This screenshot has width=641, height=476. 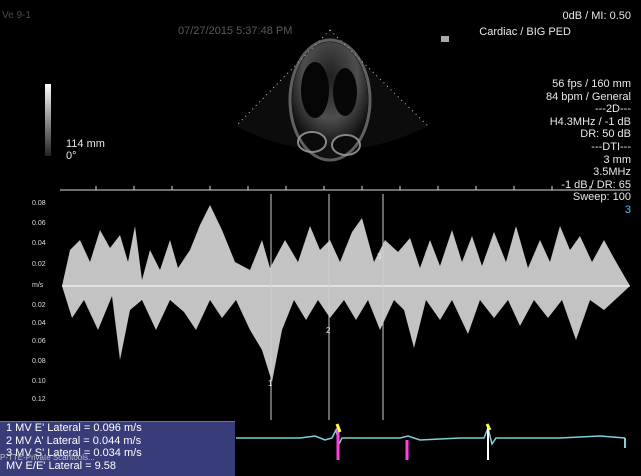 I want to click on depth-readout: 114 mm 0°, so click(x=85, y=150).